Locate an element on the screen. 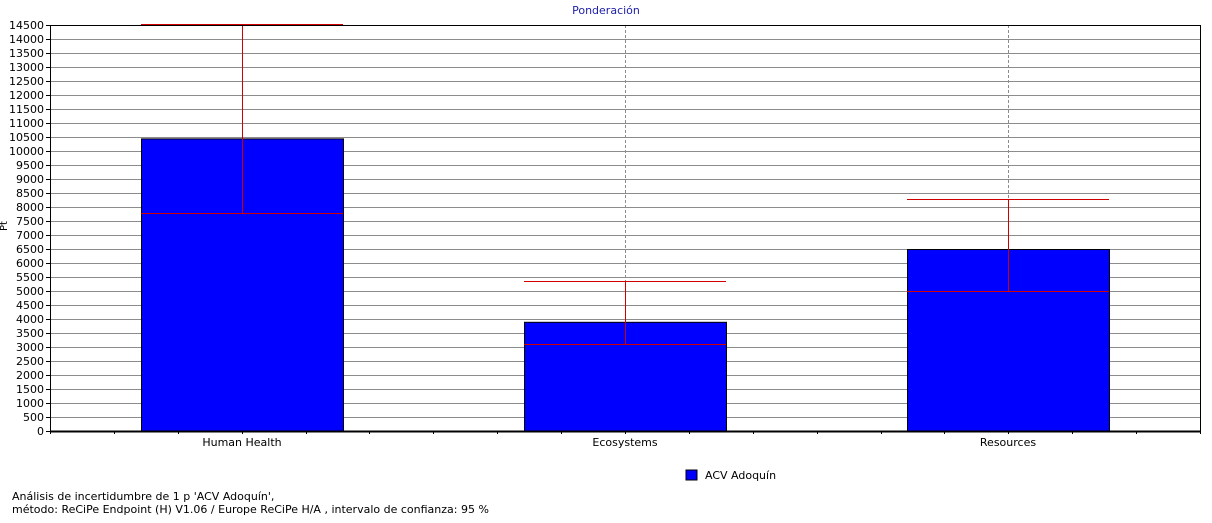 This screenshot has height=523, width=1212. legend-label: ACV Adoquín is located at coordinates (740, 475).